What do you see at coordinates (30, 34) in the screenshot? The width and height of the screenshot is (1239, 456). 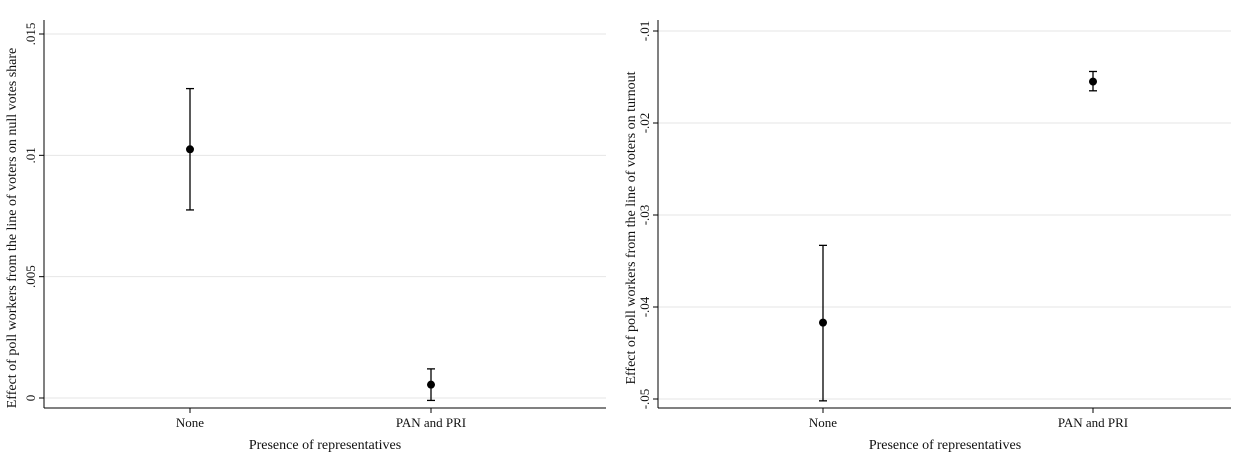 I see `y-tick-label: .015` at bounding box center [30, 34].